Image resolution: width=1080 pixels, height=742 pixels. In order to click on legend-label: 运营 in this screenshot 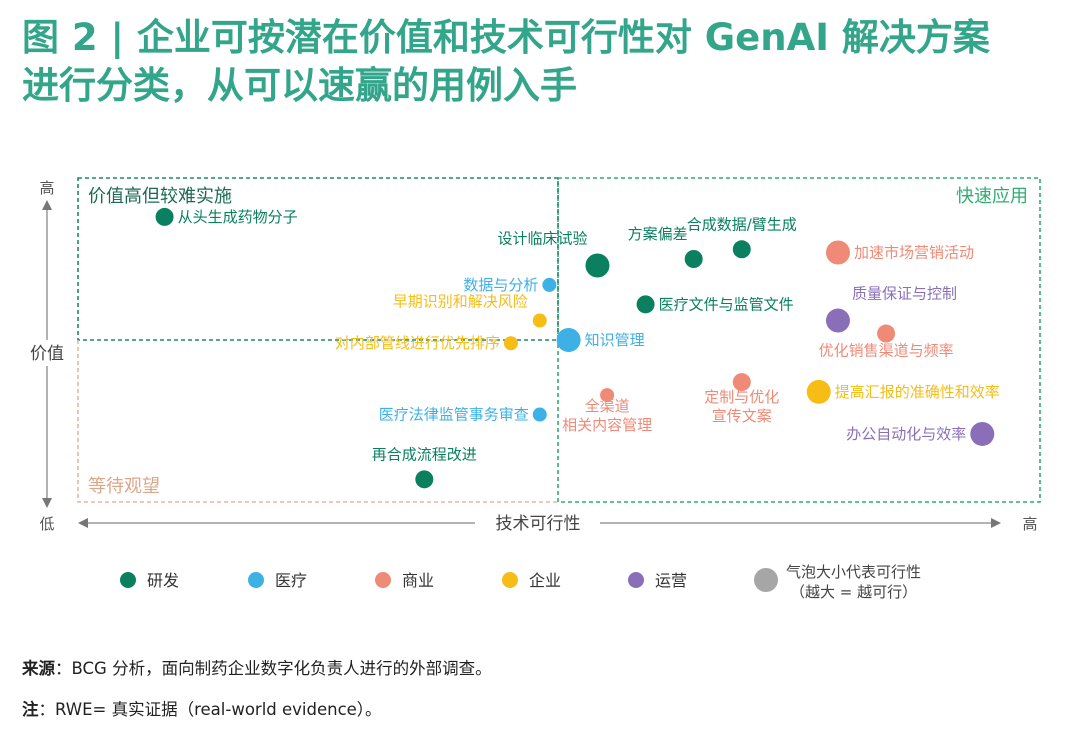, I will do `click(671, 580)`.